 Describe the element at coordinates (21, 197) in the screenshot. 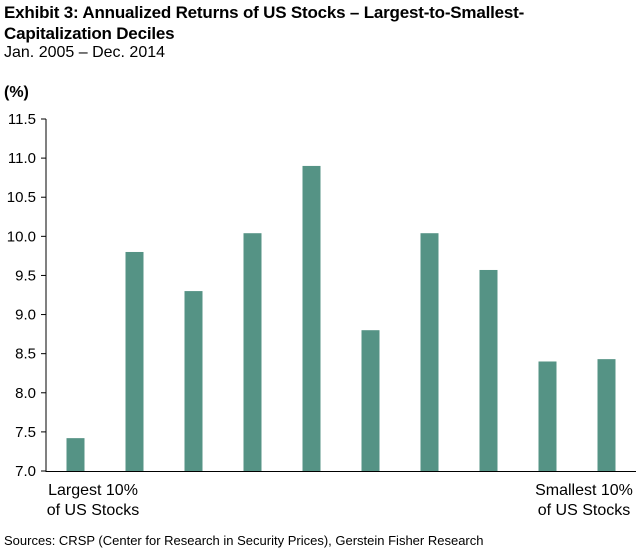

I see `y-tick-label: 10.5` at that location.